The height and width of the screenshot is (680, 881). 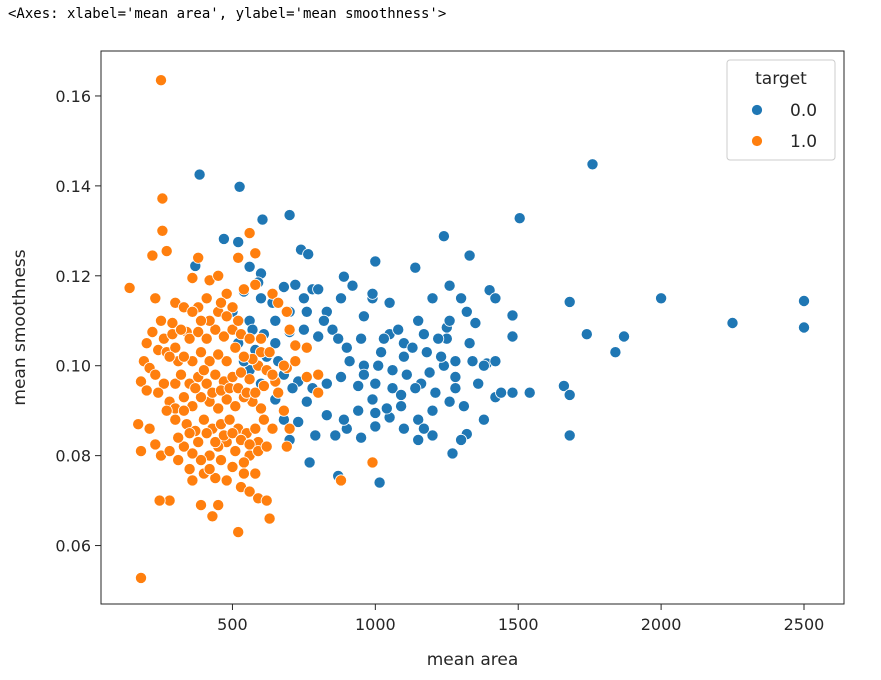 What do you see at coordinates (518, 624) in the screenshot?
I see `x-tick-label-2: 1500` at bounding box center [518, 624].